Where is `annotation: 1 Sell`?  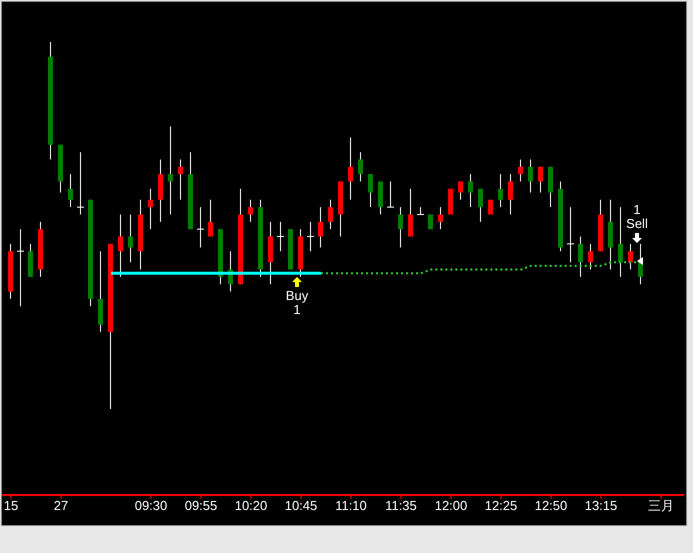 annotation: 1 Sell is located at coordinates (637, 216).